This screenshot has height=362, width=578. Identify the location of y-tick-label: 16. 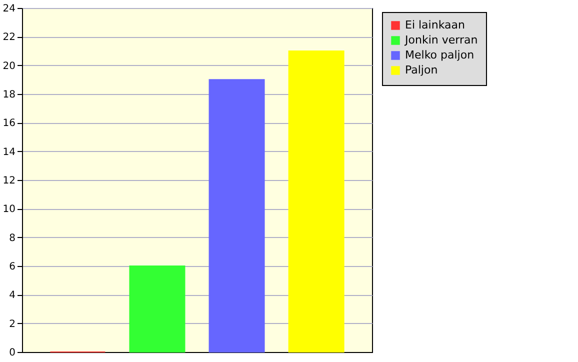
(9, 124).